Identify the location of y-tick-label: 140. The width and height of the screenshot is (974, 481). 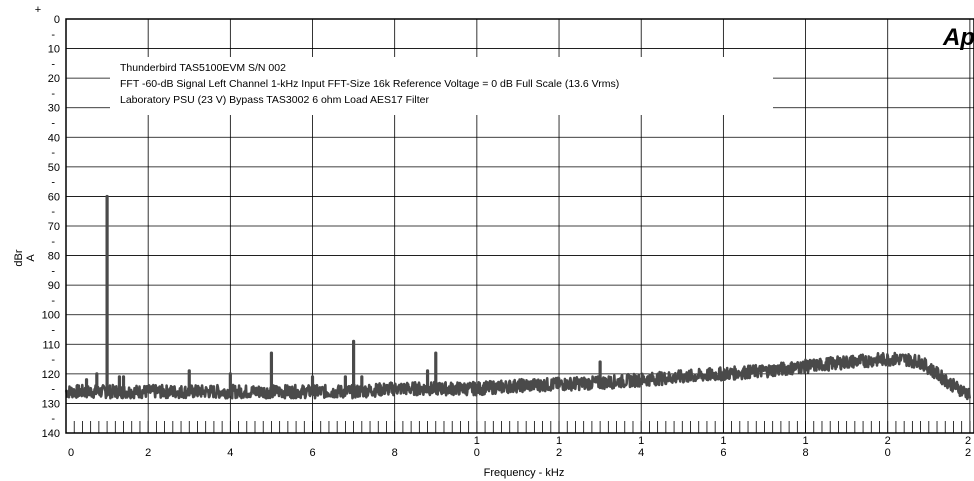
(51, 434).